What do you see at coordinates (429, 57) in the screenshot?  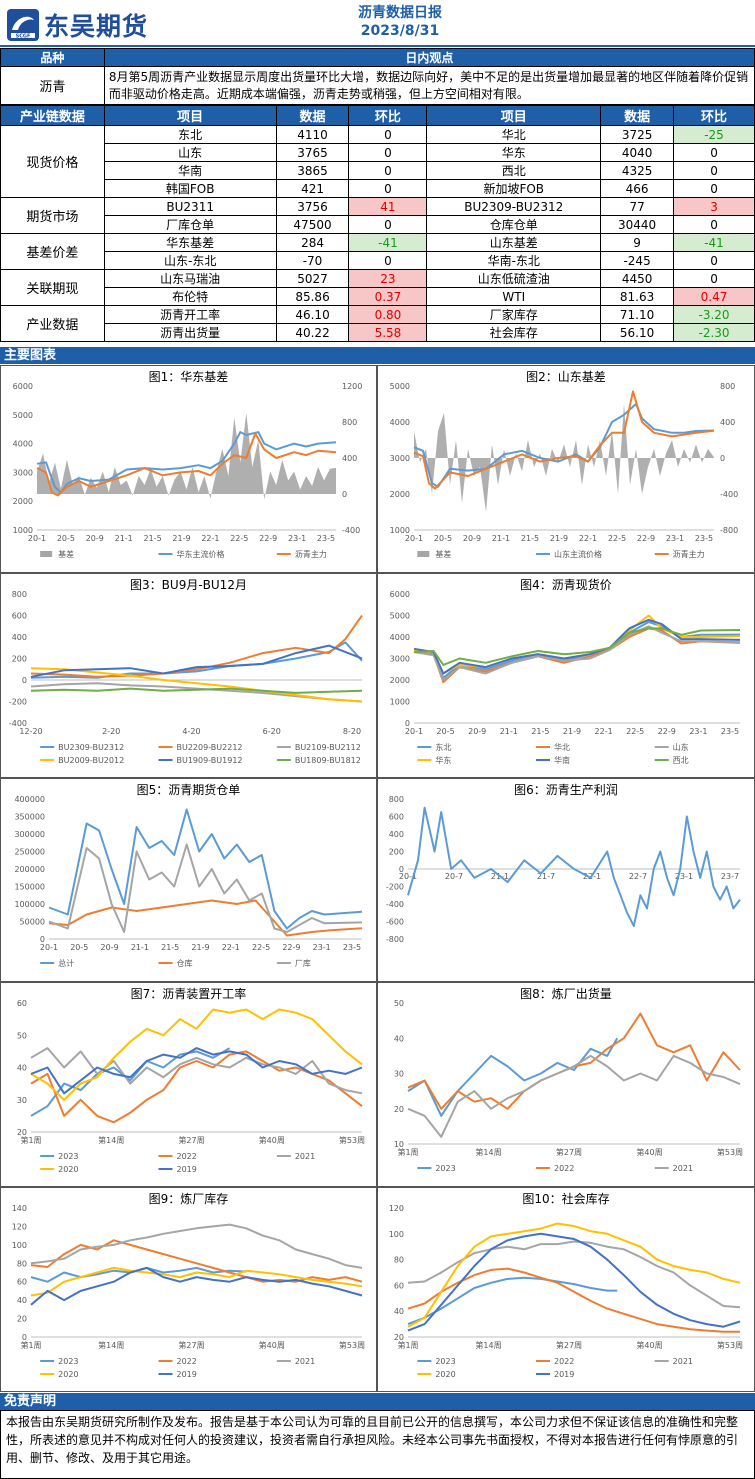 I see `view-col-title: 日内观点` at bounding box center [429, 57].